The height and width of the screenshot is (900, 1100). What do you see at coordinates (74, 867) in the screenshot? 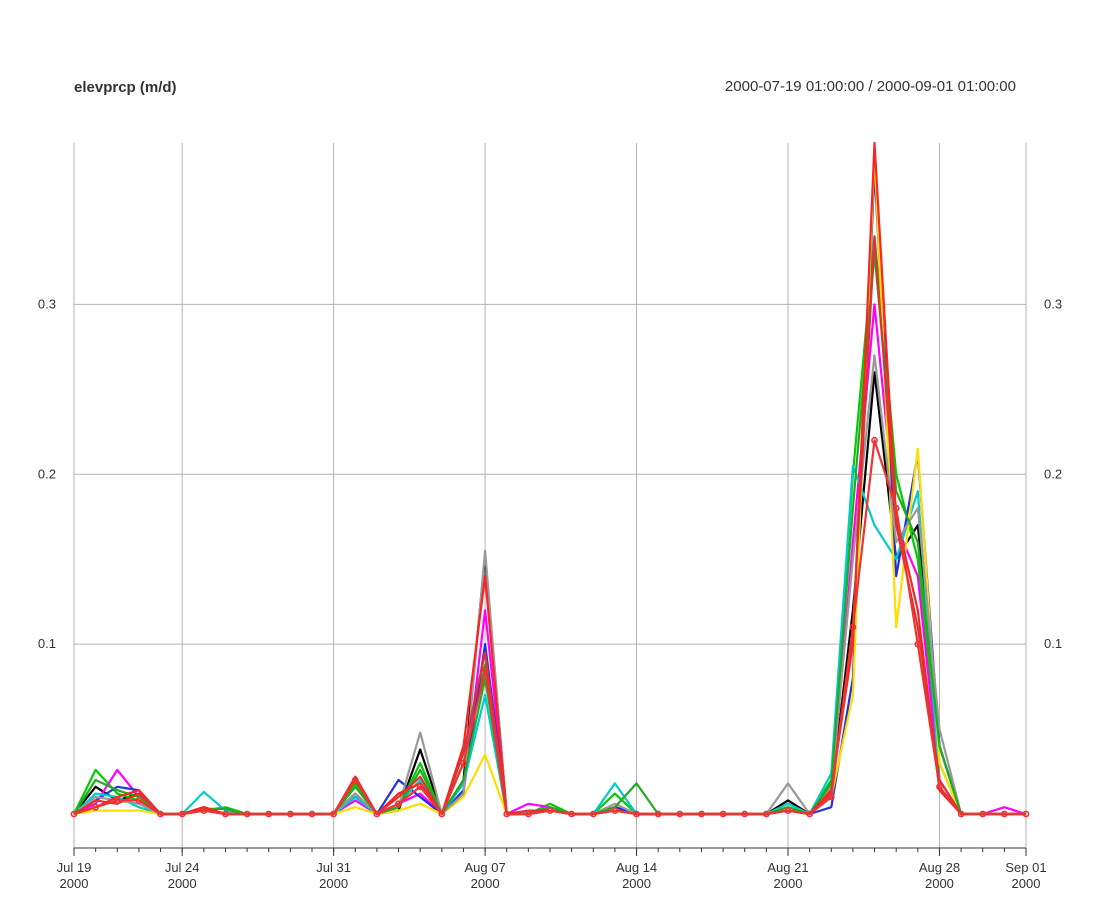
I see `x-tick-label: Jul 19` at bounding box center [74, 867].